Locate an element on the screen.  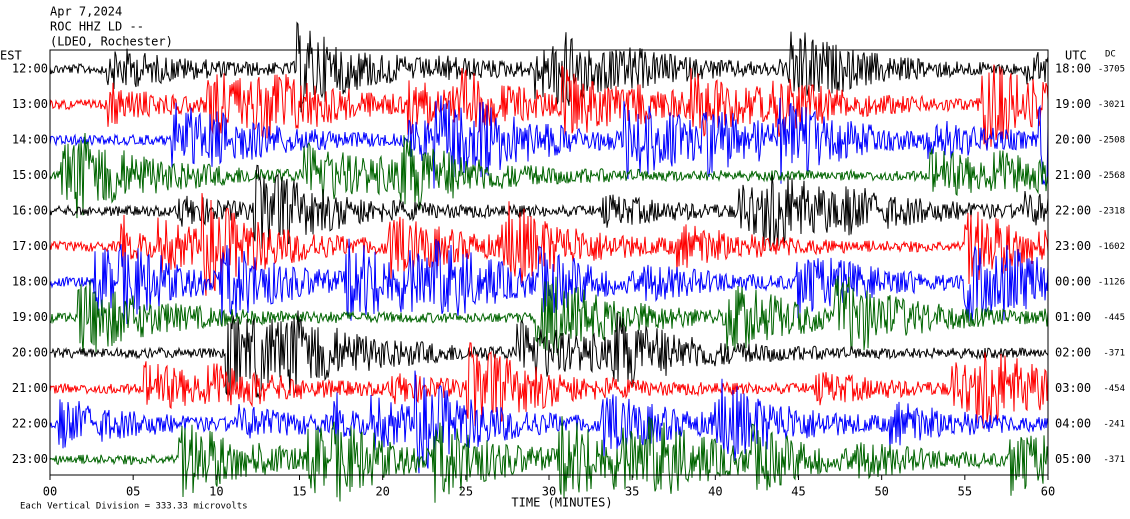
est-label: 14:00 is located at coordinates (30, 140).